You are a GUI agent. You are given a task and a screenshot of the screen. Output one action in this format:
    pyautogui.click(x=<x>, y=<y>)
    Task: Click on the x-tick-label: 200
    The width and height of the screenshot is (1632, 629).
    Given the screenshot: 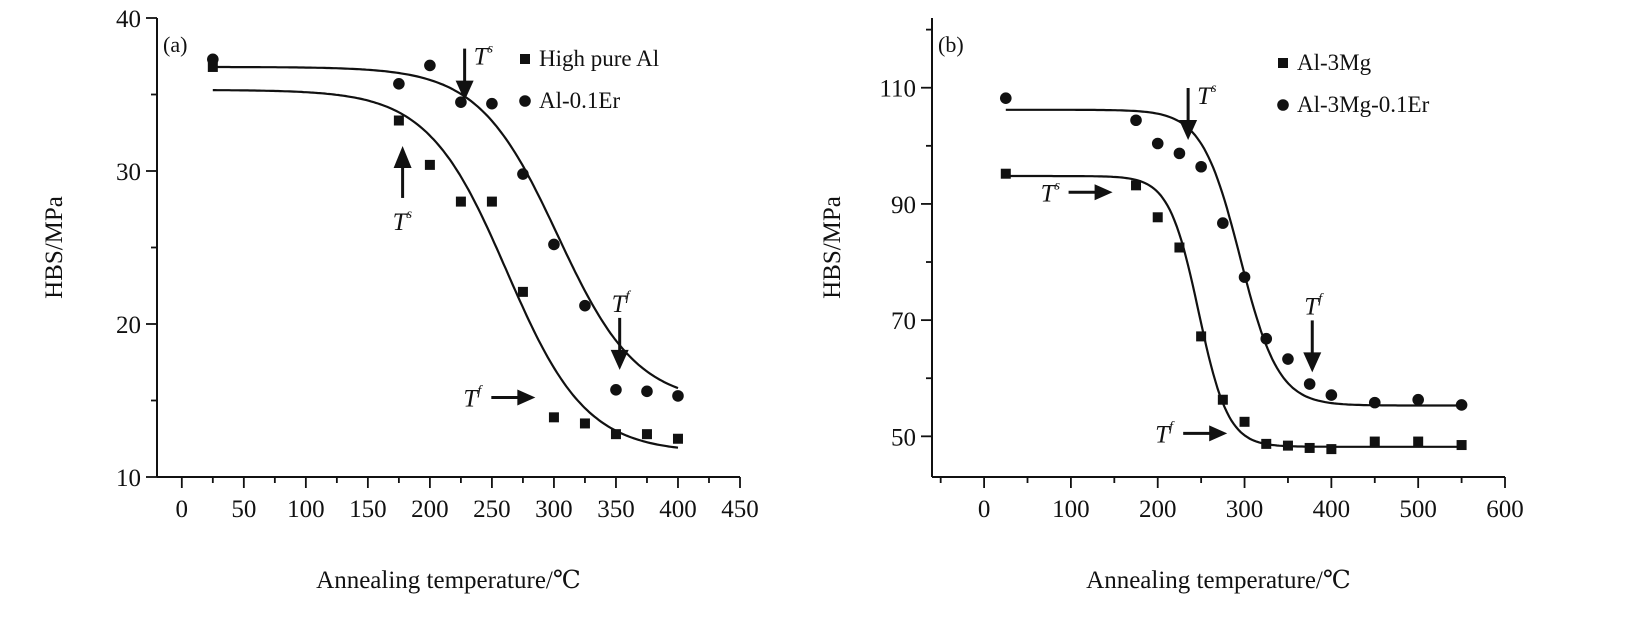 What is the action you would take?
    pyautogui.click(x=430, y=509)
    